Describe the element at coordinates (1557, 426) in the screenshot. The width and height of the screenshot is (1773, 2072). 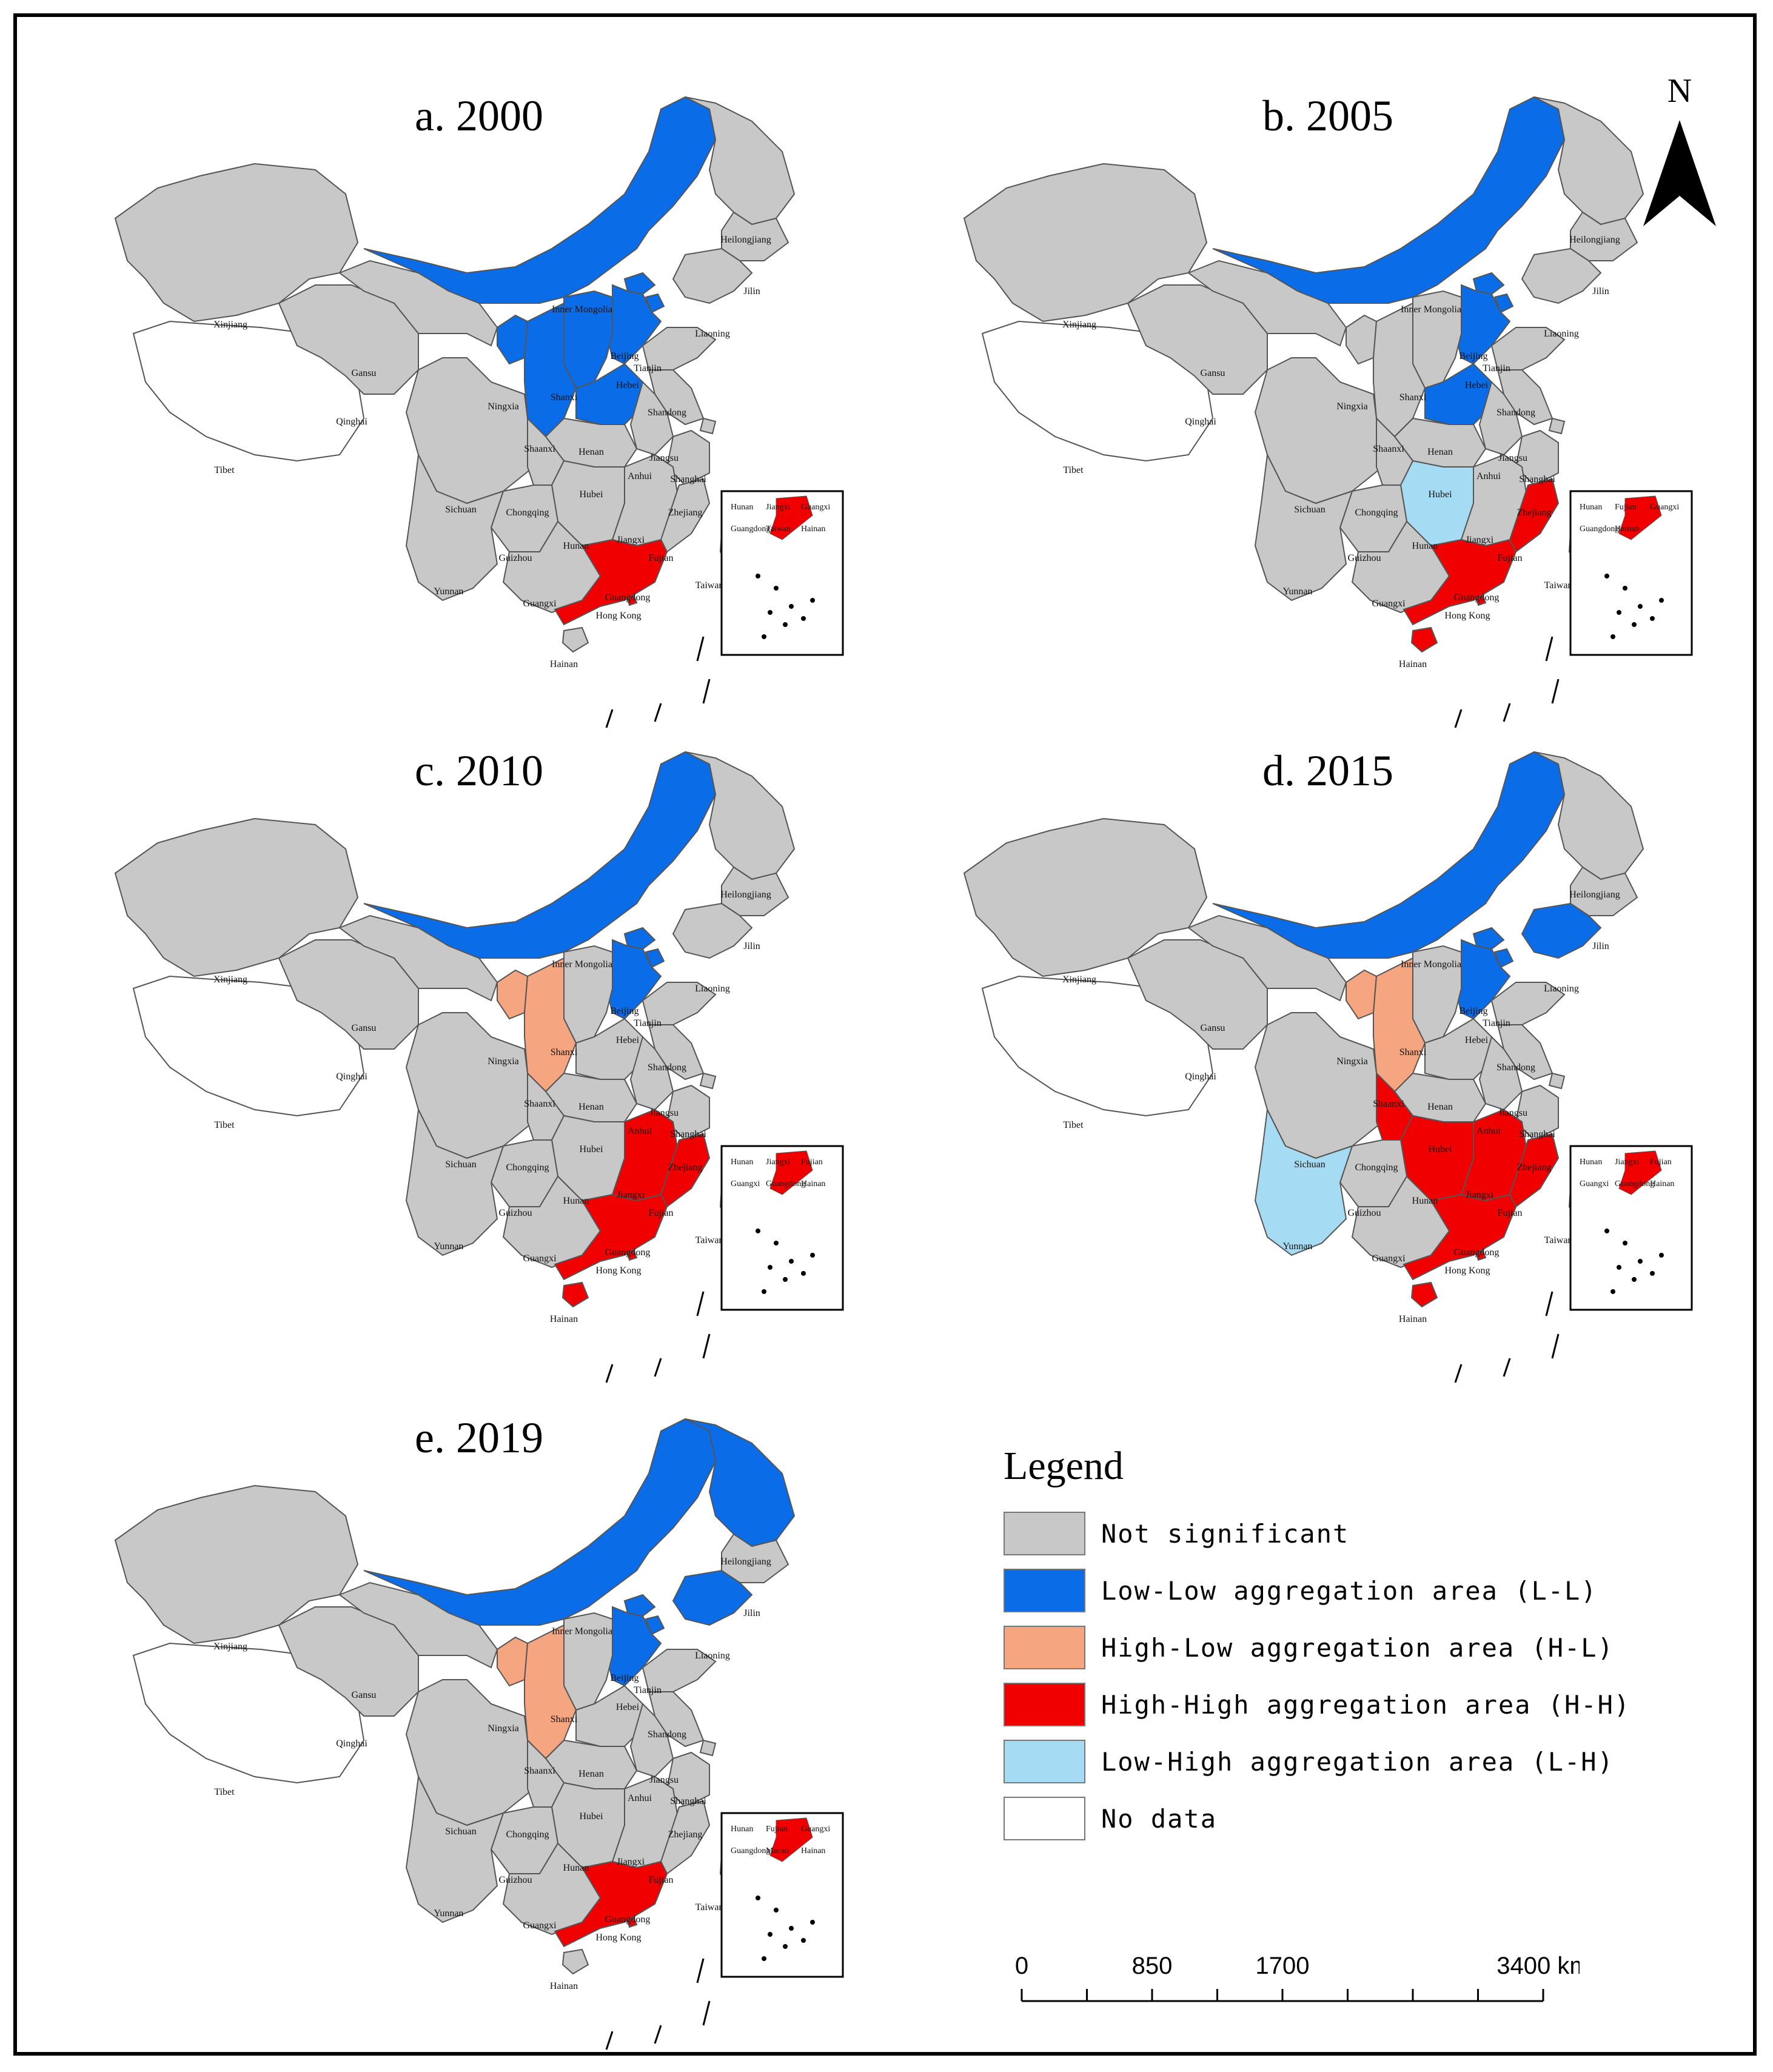
I see `province-shanghai` at that location.